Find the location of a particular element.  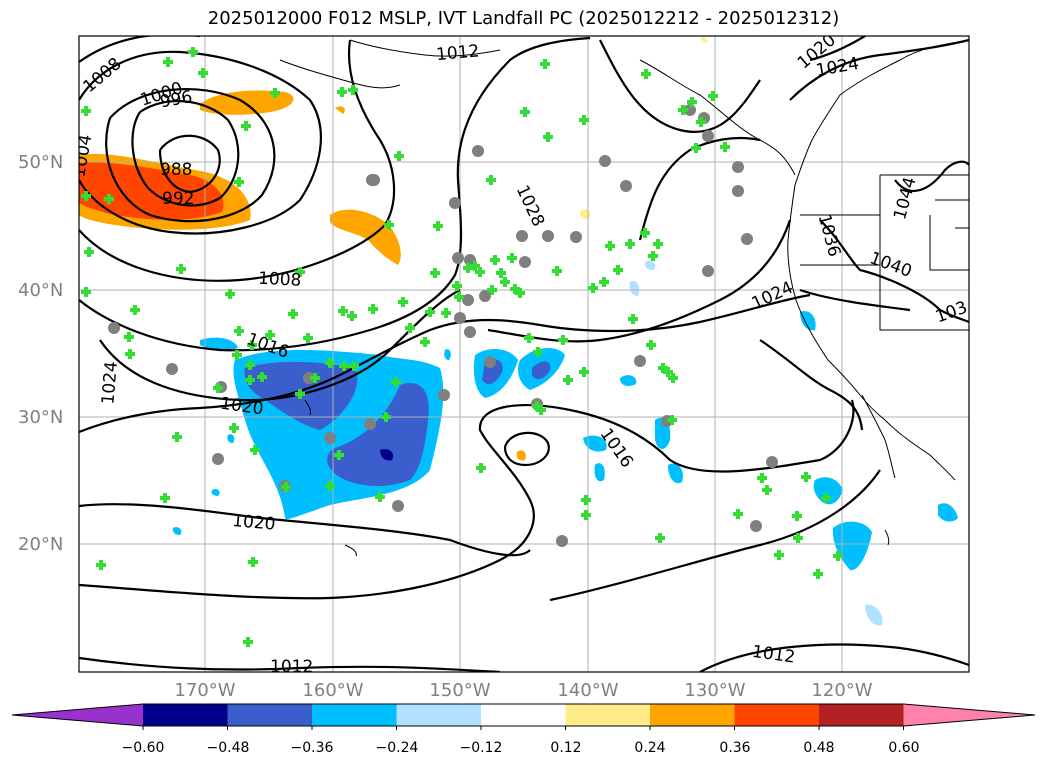

isobar-label: 1008 is located at coordinates (280, 280).